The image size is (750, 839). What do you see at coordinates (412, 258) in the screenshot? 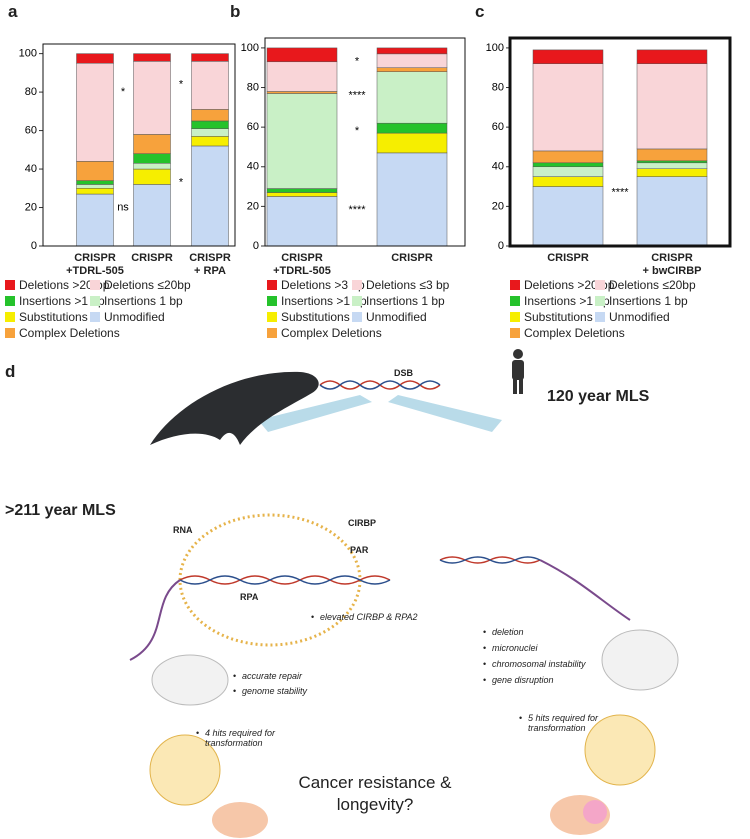
I see `x-tick-label: CRISPR` at bounding box center [412, 258].